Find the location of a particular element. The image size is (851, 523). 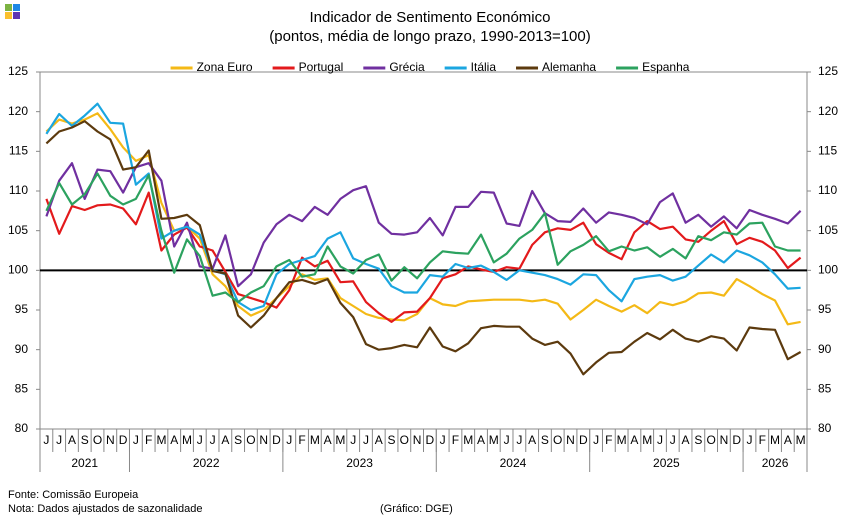

y-tick-label: 115 is located at coordinates (18, 151).